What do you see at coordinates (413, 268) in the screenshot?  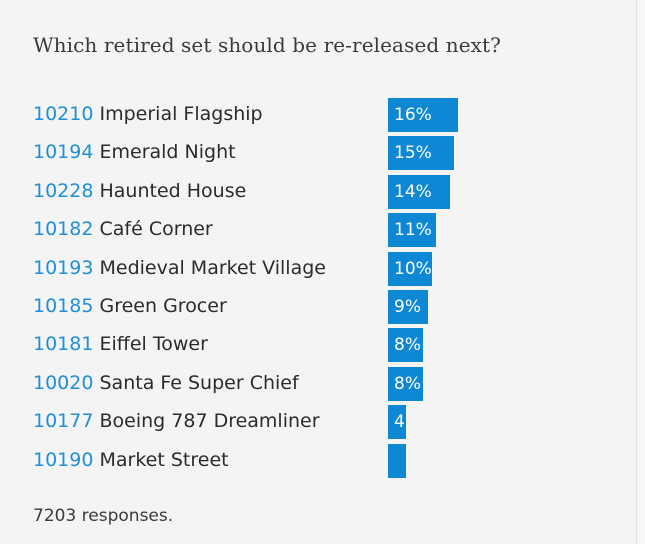 I see `result-percent: 10%` at bounding box center [413, 268].